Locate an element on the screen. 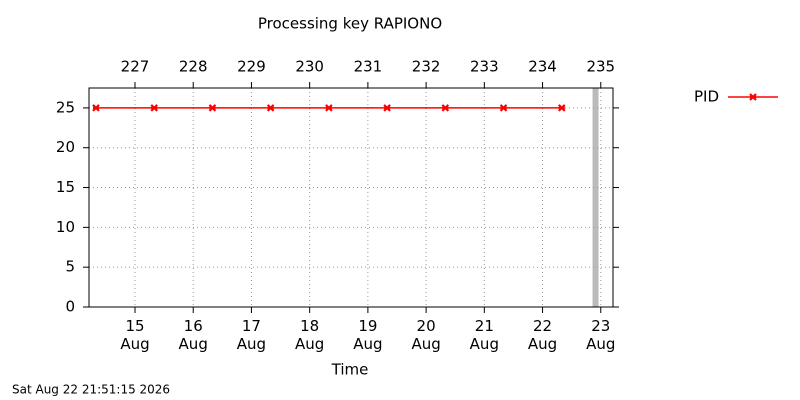 Image resolution: width=800 pixels, height=400 pixels. y-tick-label: 10 is located at coordinates (65, 227).